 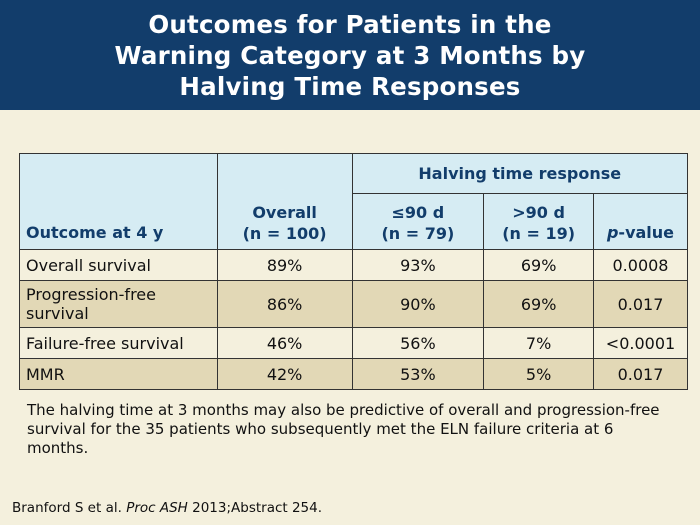 I want to click on title-line-2: Warning Category at 3 Months by, so click(x=350, y=55).